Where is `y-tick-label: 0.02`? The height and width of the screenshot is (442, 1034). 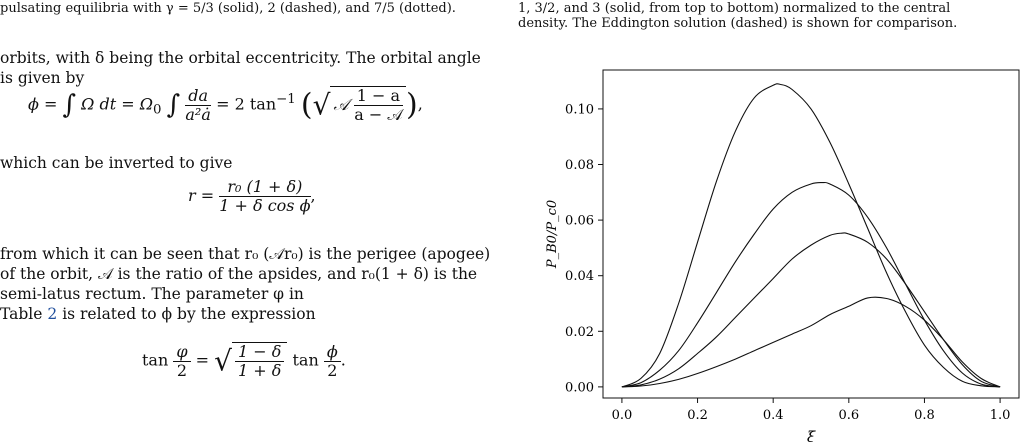
y-tick-label: 0.02 is located at coordinates (579, 332).